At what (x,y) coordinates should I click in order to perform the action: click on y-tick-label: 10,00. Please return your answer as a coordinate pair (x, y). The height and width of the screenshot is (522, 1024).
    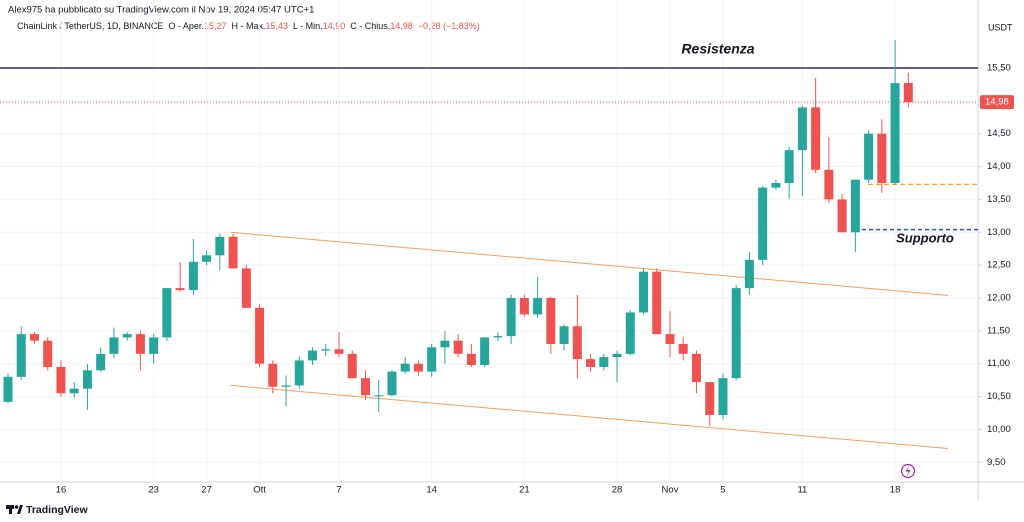
    Looking at the image, I should click on (999, 429).